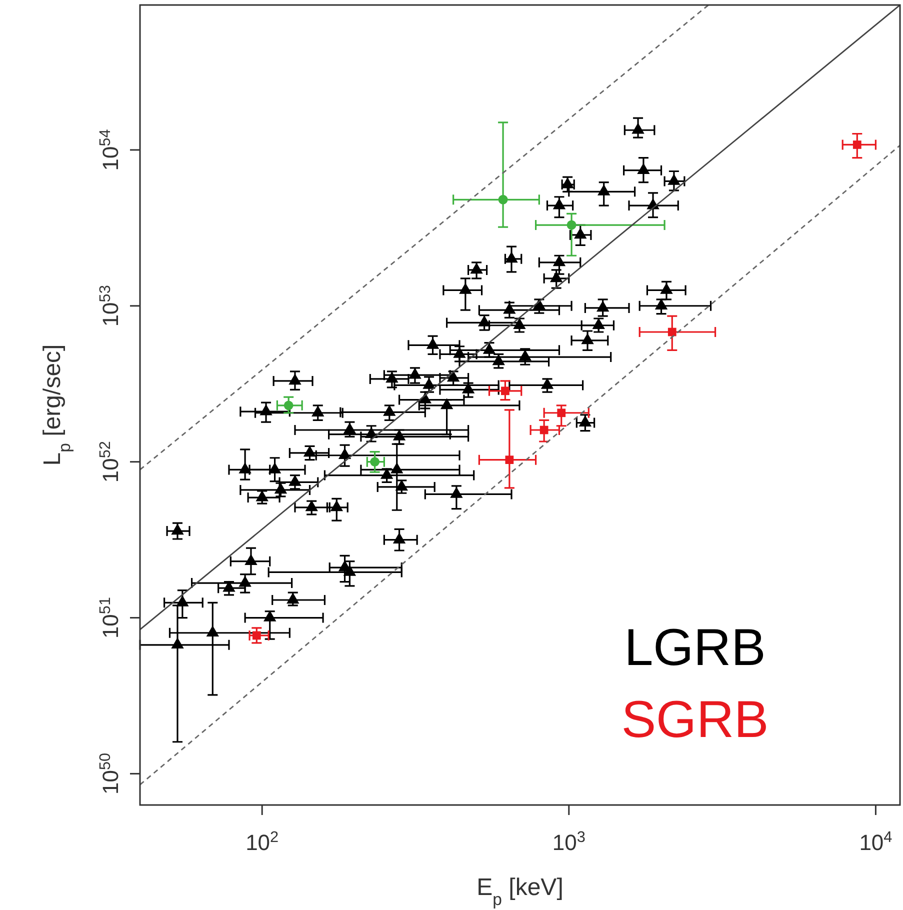 The image size is (903, 910). Describe the element at coordinates (262, 841) in the screenshot. I see `x-tick-label: 10$^{2}$` at that location.